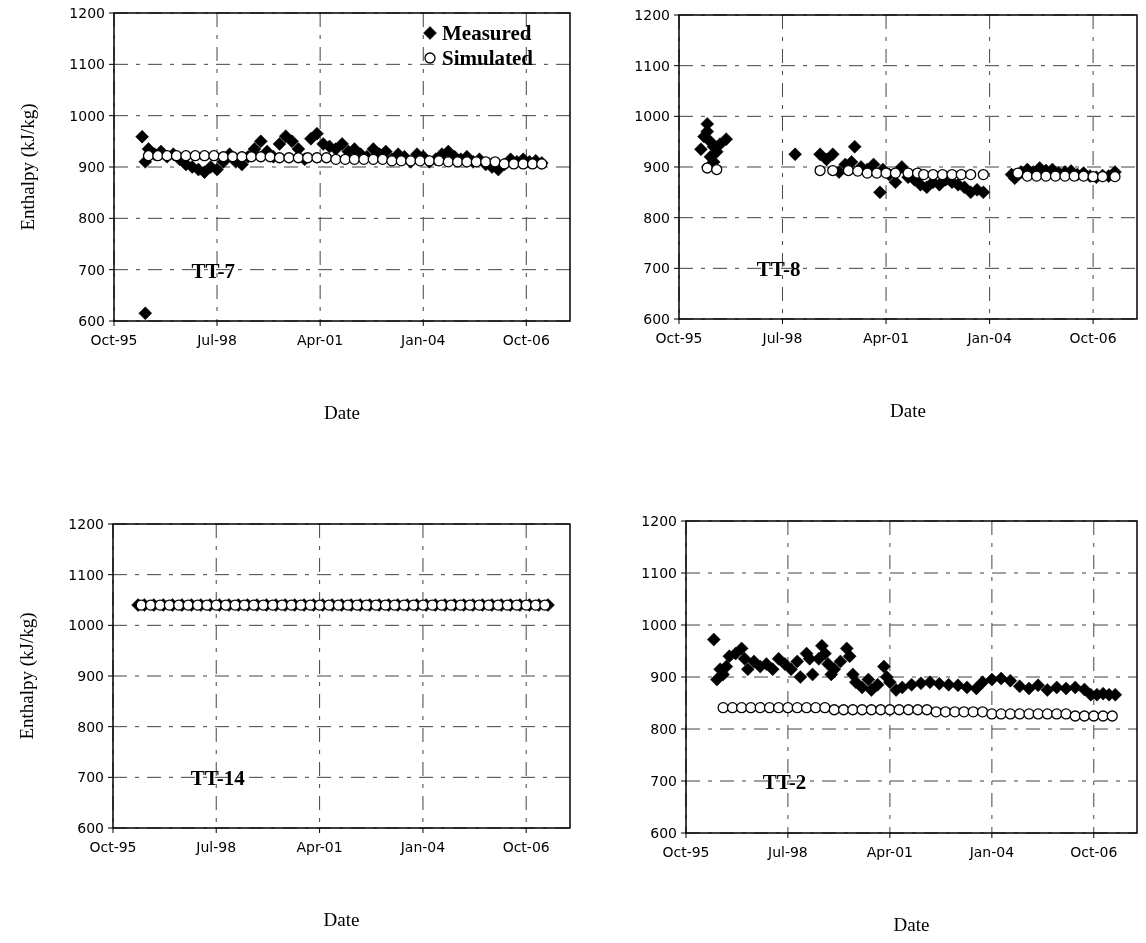 This screenshot has height=943, width=1146. I want to click on annotation: TT-14, so click(218, 778).